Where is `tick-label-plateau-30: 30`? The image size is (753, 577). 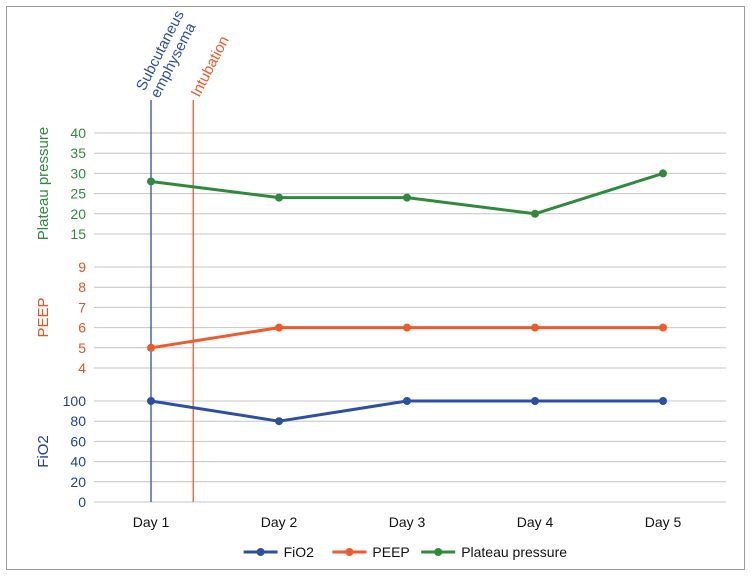 tick-label-plateau-30: 30 is located at coordinates (78, 173).